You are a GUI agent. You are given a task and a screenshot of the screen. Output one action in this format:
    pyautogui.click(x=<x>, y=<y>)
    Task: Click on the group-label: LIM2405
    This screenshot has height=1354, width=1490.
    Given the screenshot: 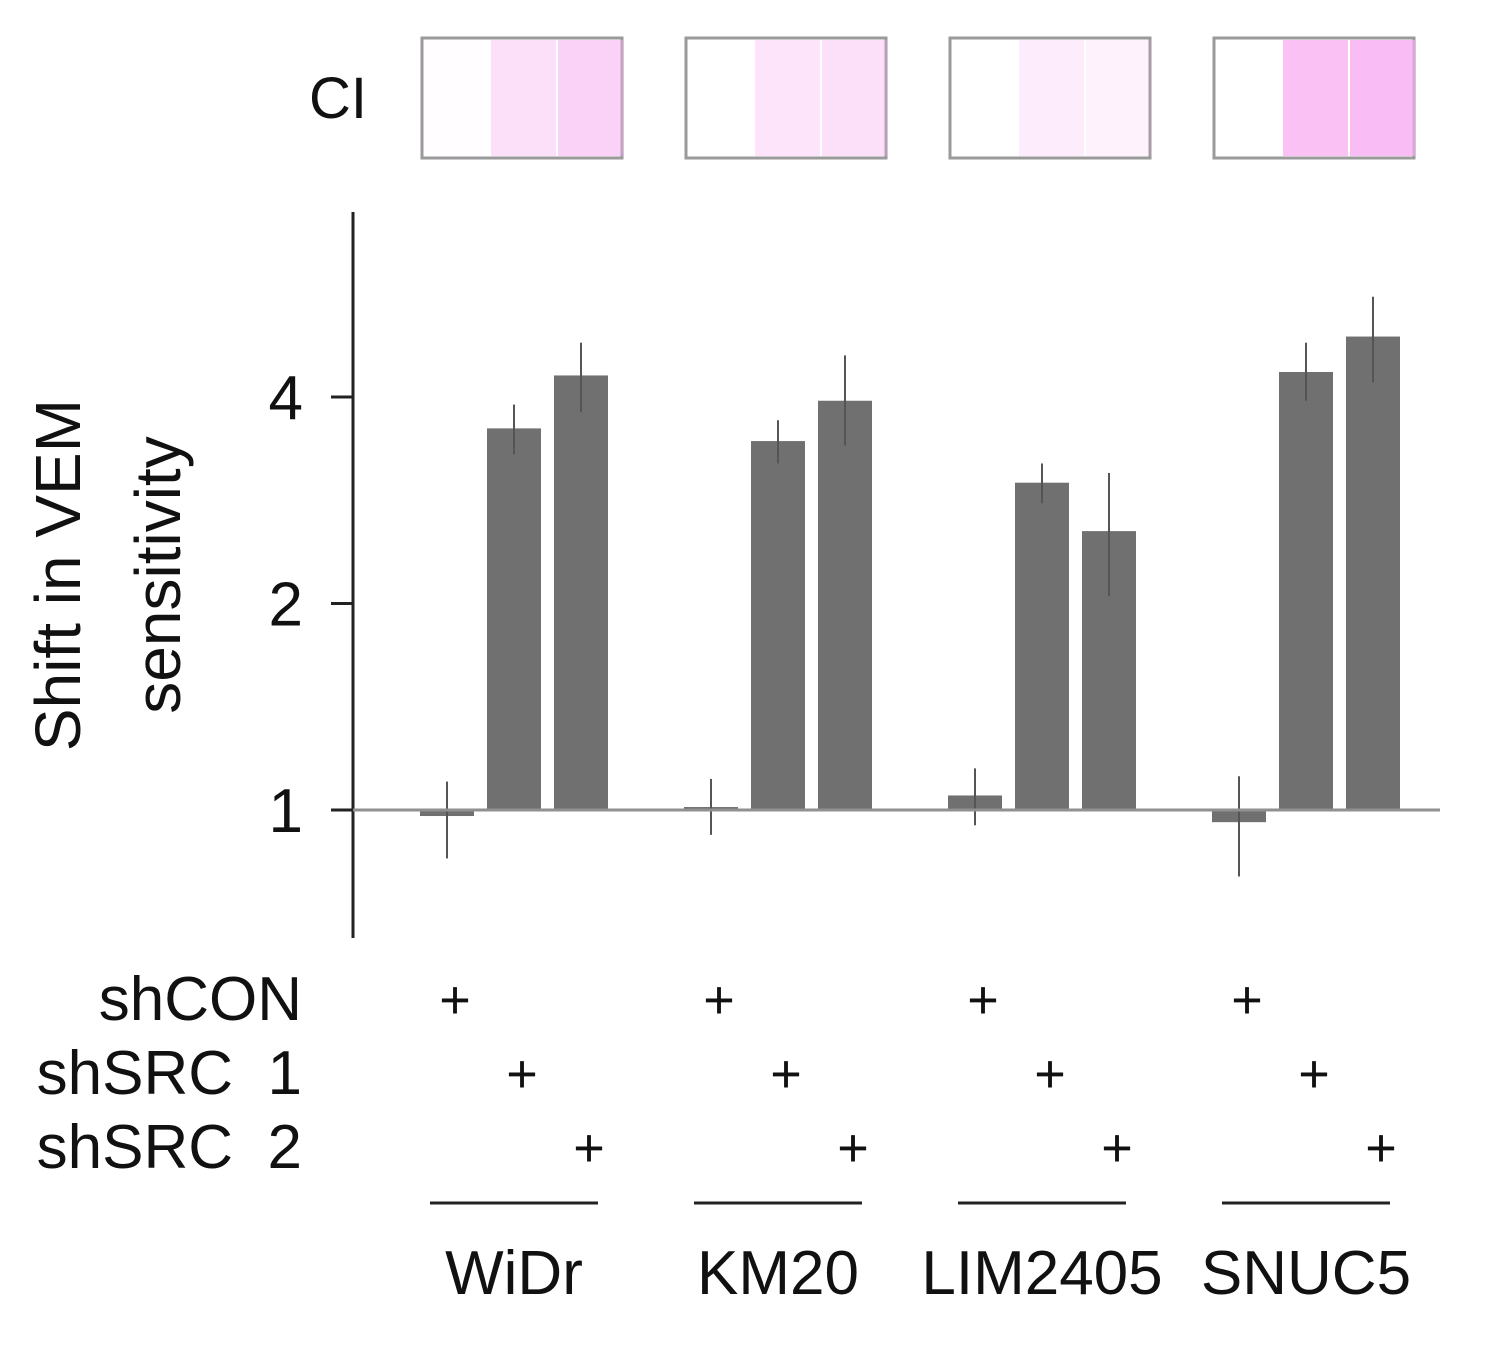 What is the action you would take?
    pyautogui.click(x=1041, y=1273)
    